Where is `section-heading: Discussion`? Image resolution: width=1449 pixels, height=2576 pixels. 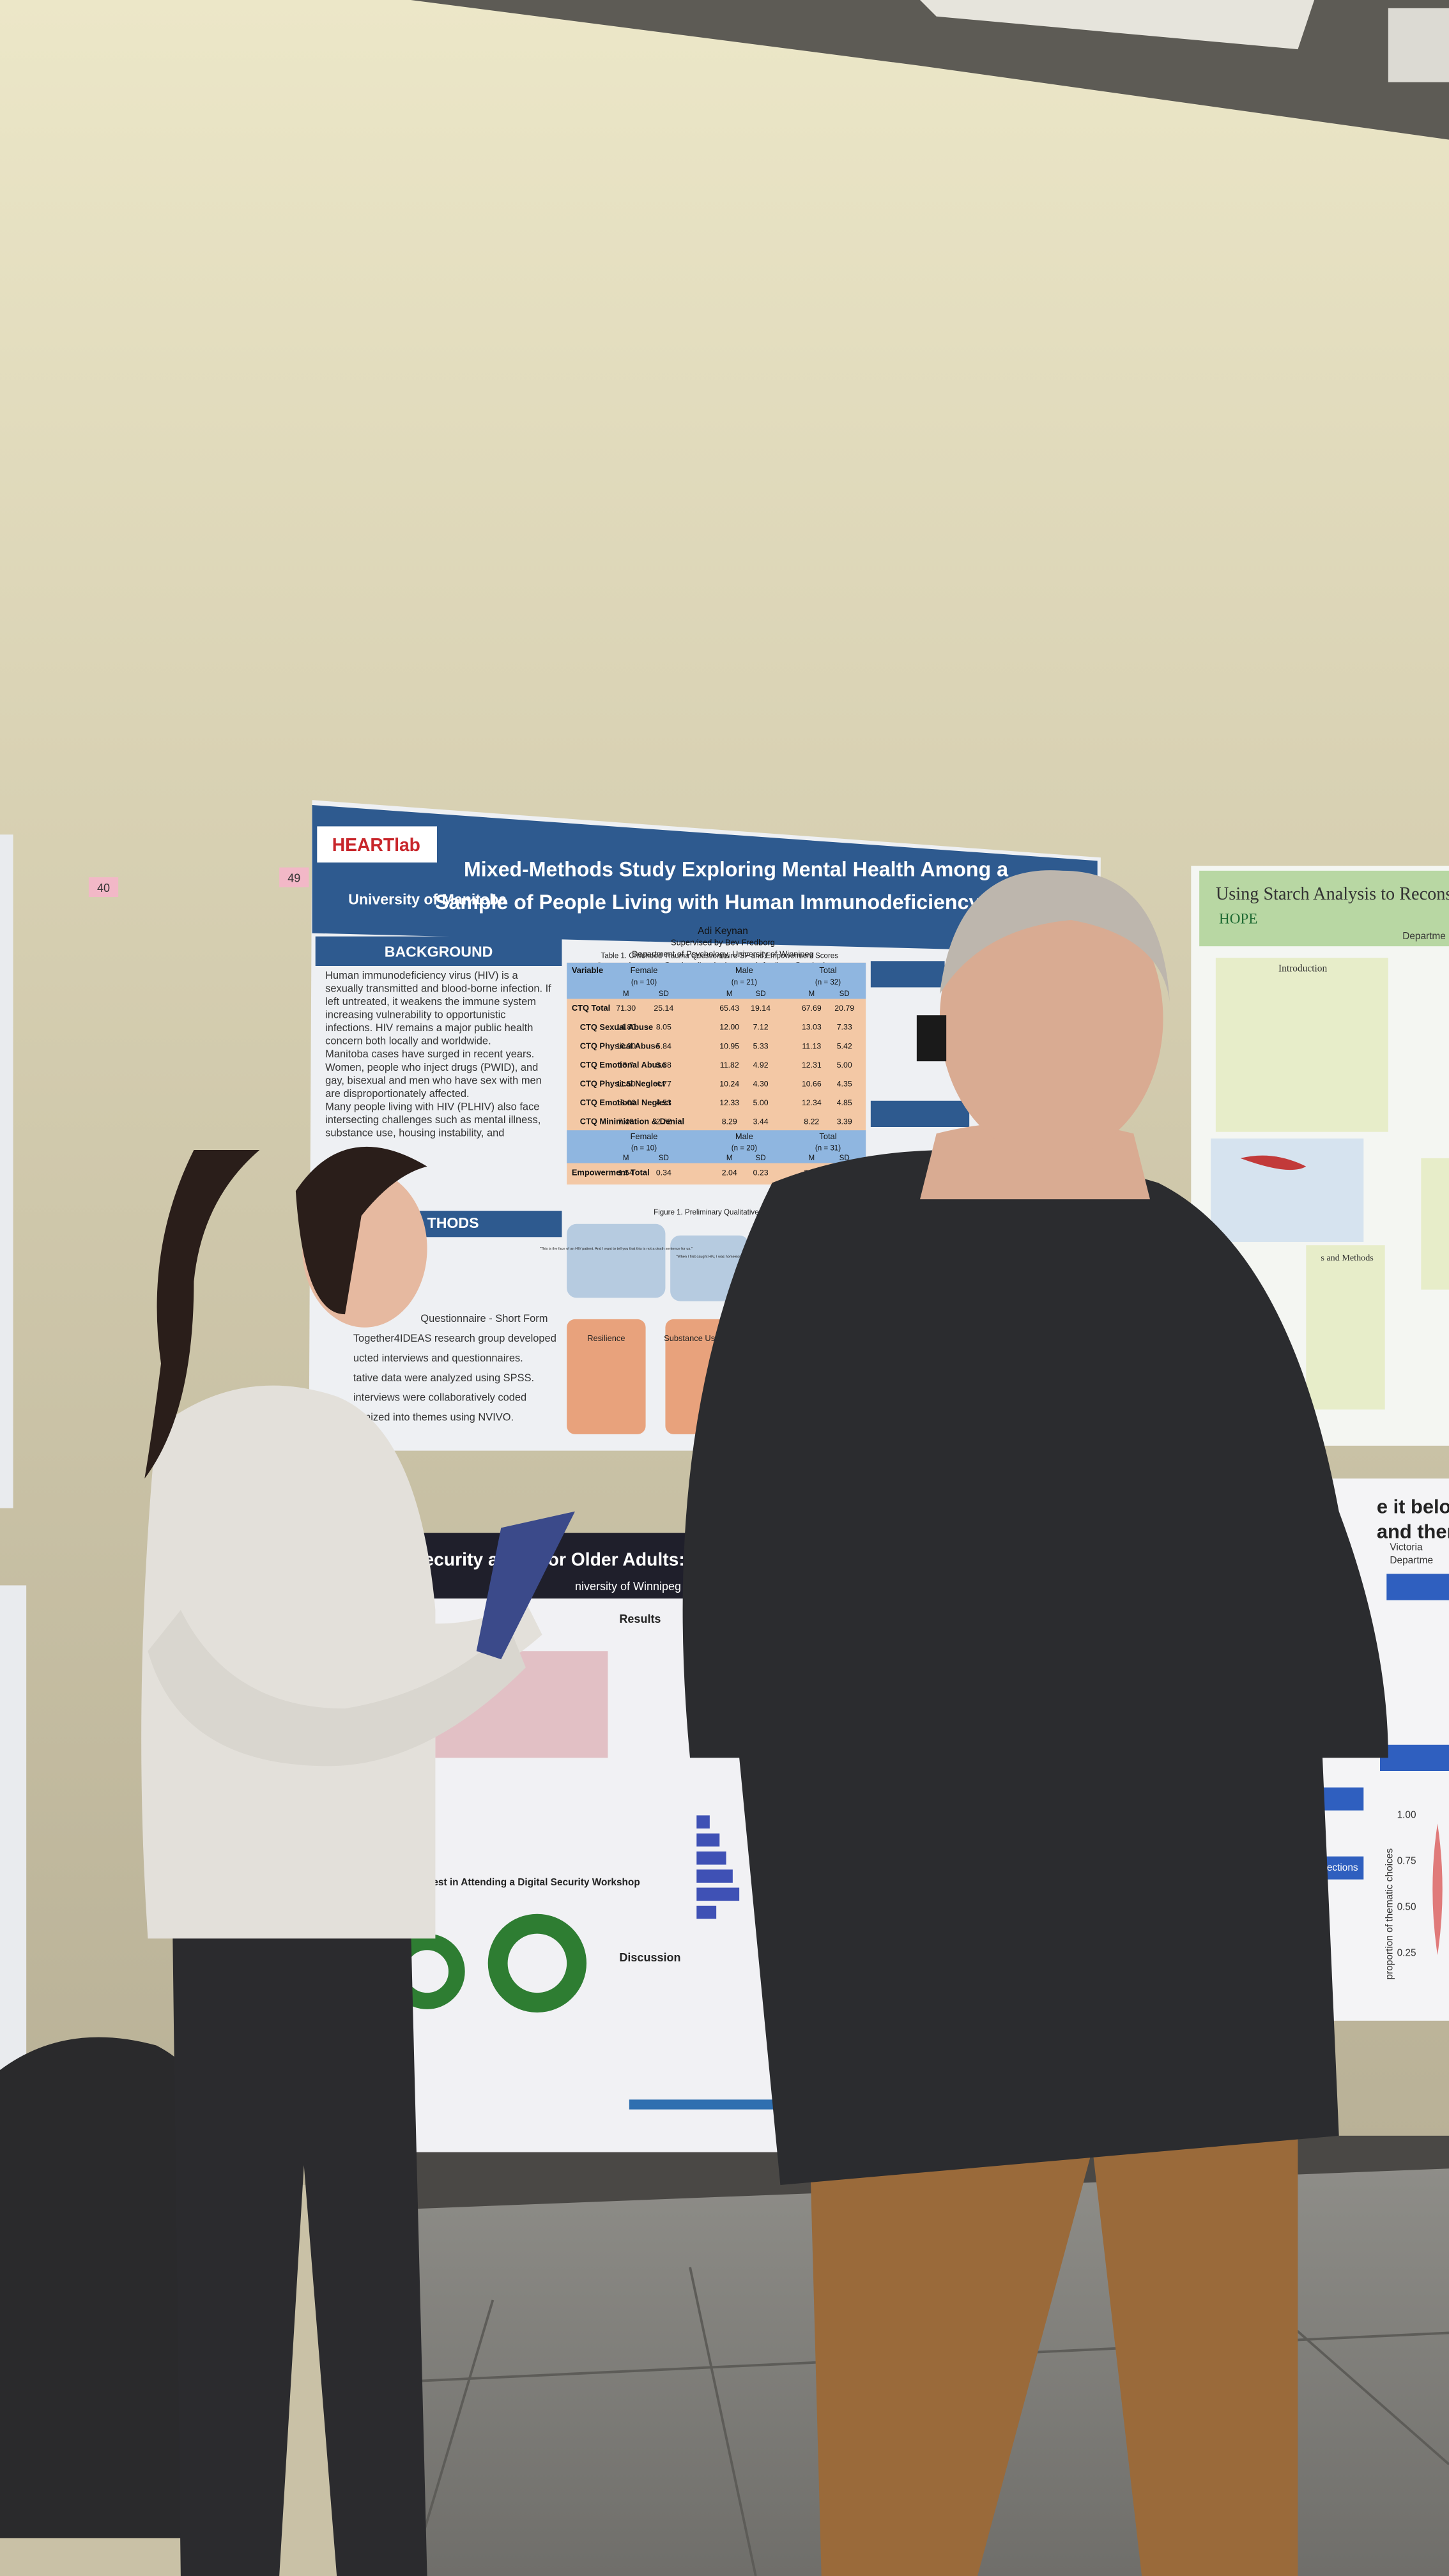 section-heading: Discussion is located at coordinates (649, 1957).